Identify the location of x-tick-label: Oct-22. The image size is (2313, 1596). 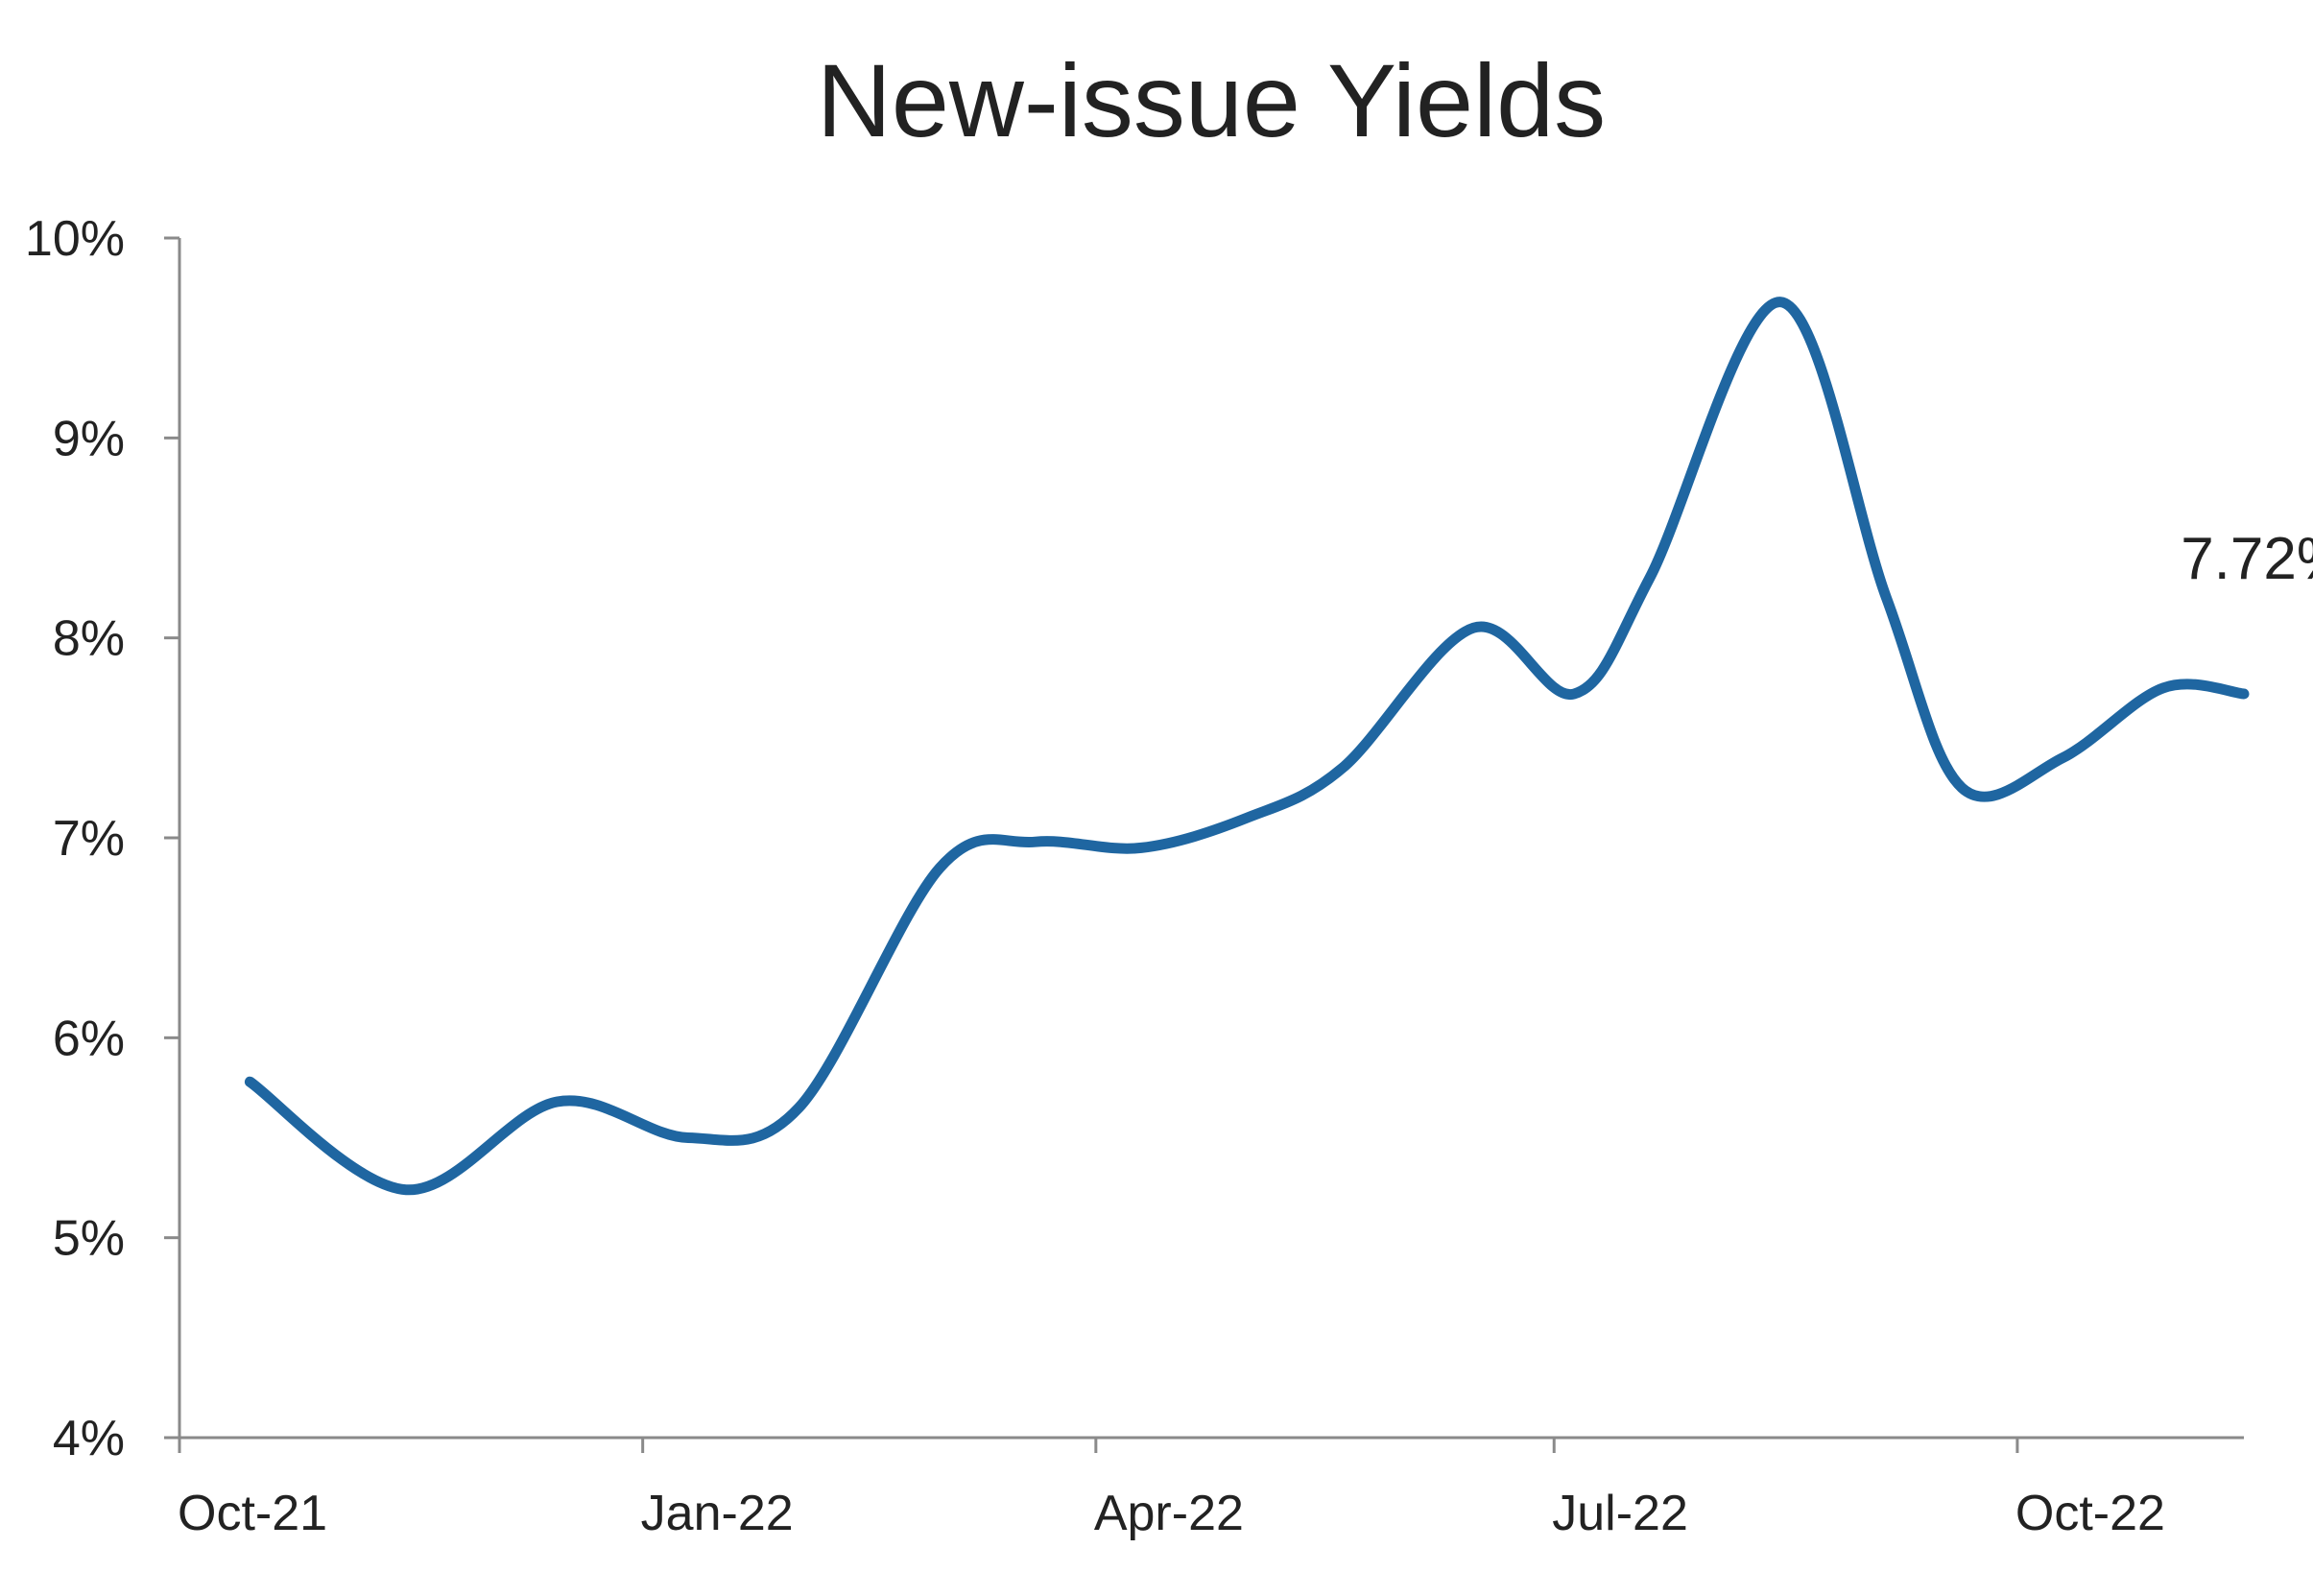
(2090, 1513).